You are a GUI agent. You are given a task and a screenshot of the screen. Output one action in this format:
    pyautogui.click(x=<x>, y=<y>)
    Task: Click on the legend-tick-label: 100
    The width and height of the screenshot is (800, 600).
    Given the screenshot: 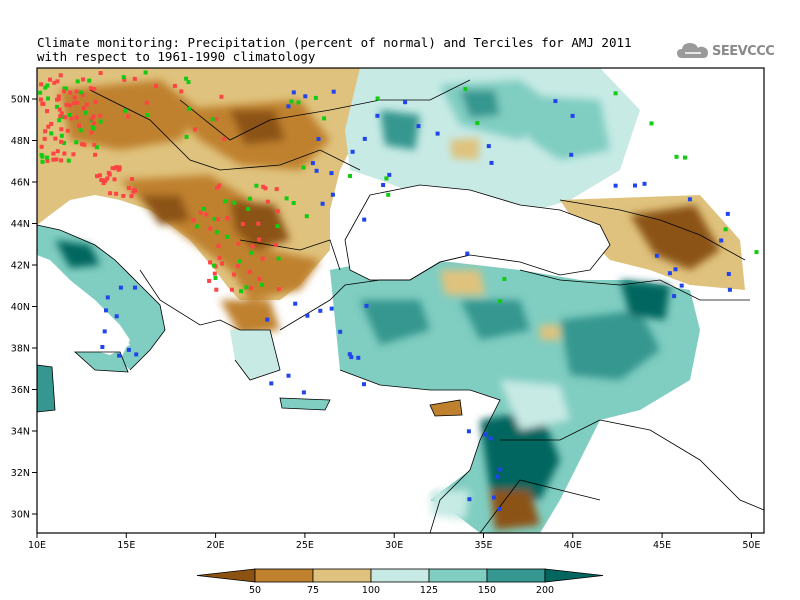 What is the action you would take?
    pyautogui.click(x=371, y=590)
    